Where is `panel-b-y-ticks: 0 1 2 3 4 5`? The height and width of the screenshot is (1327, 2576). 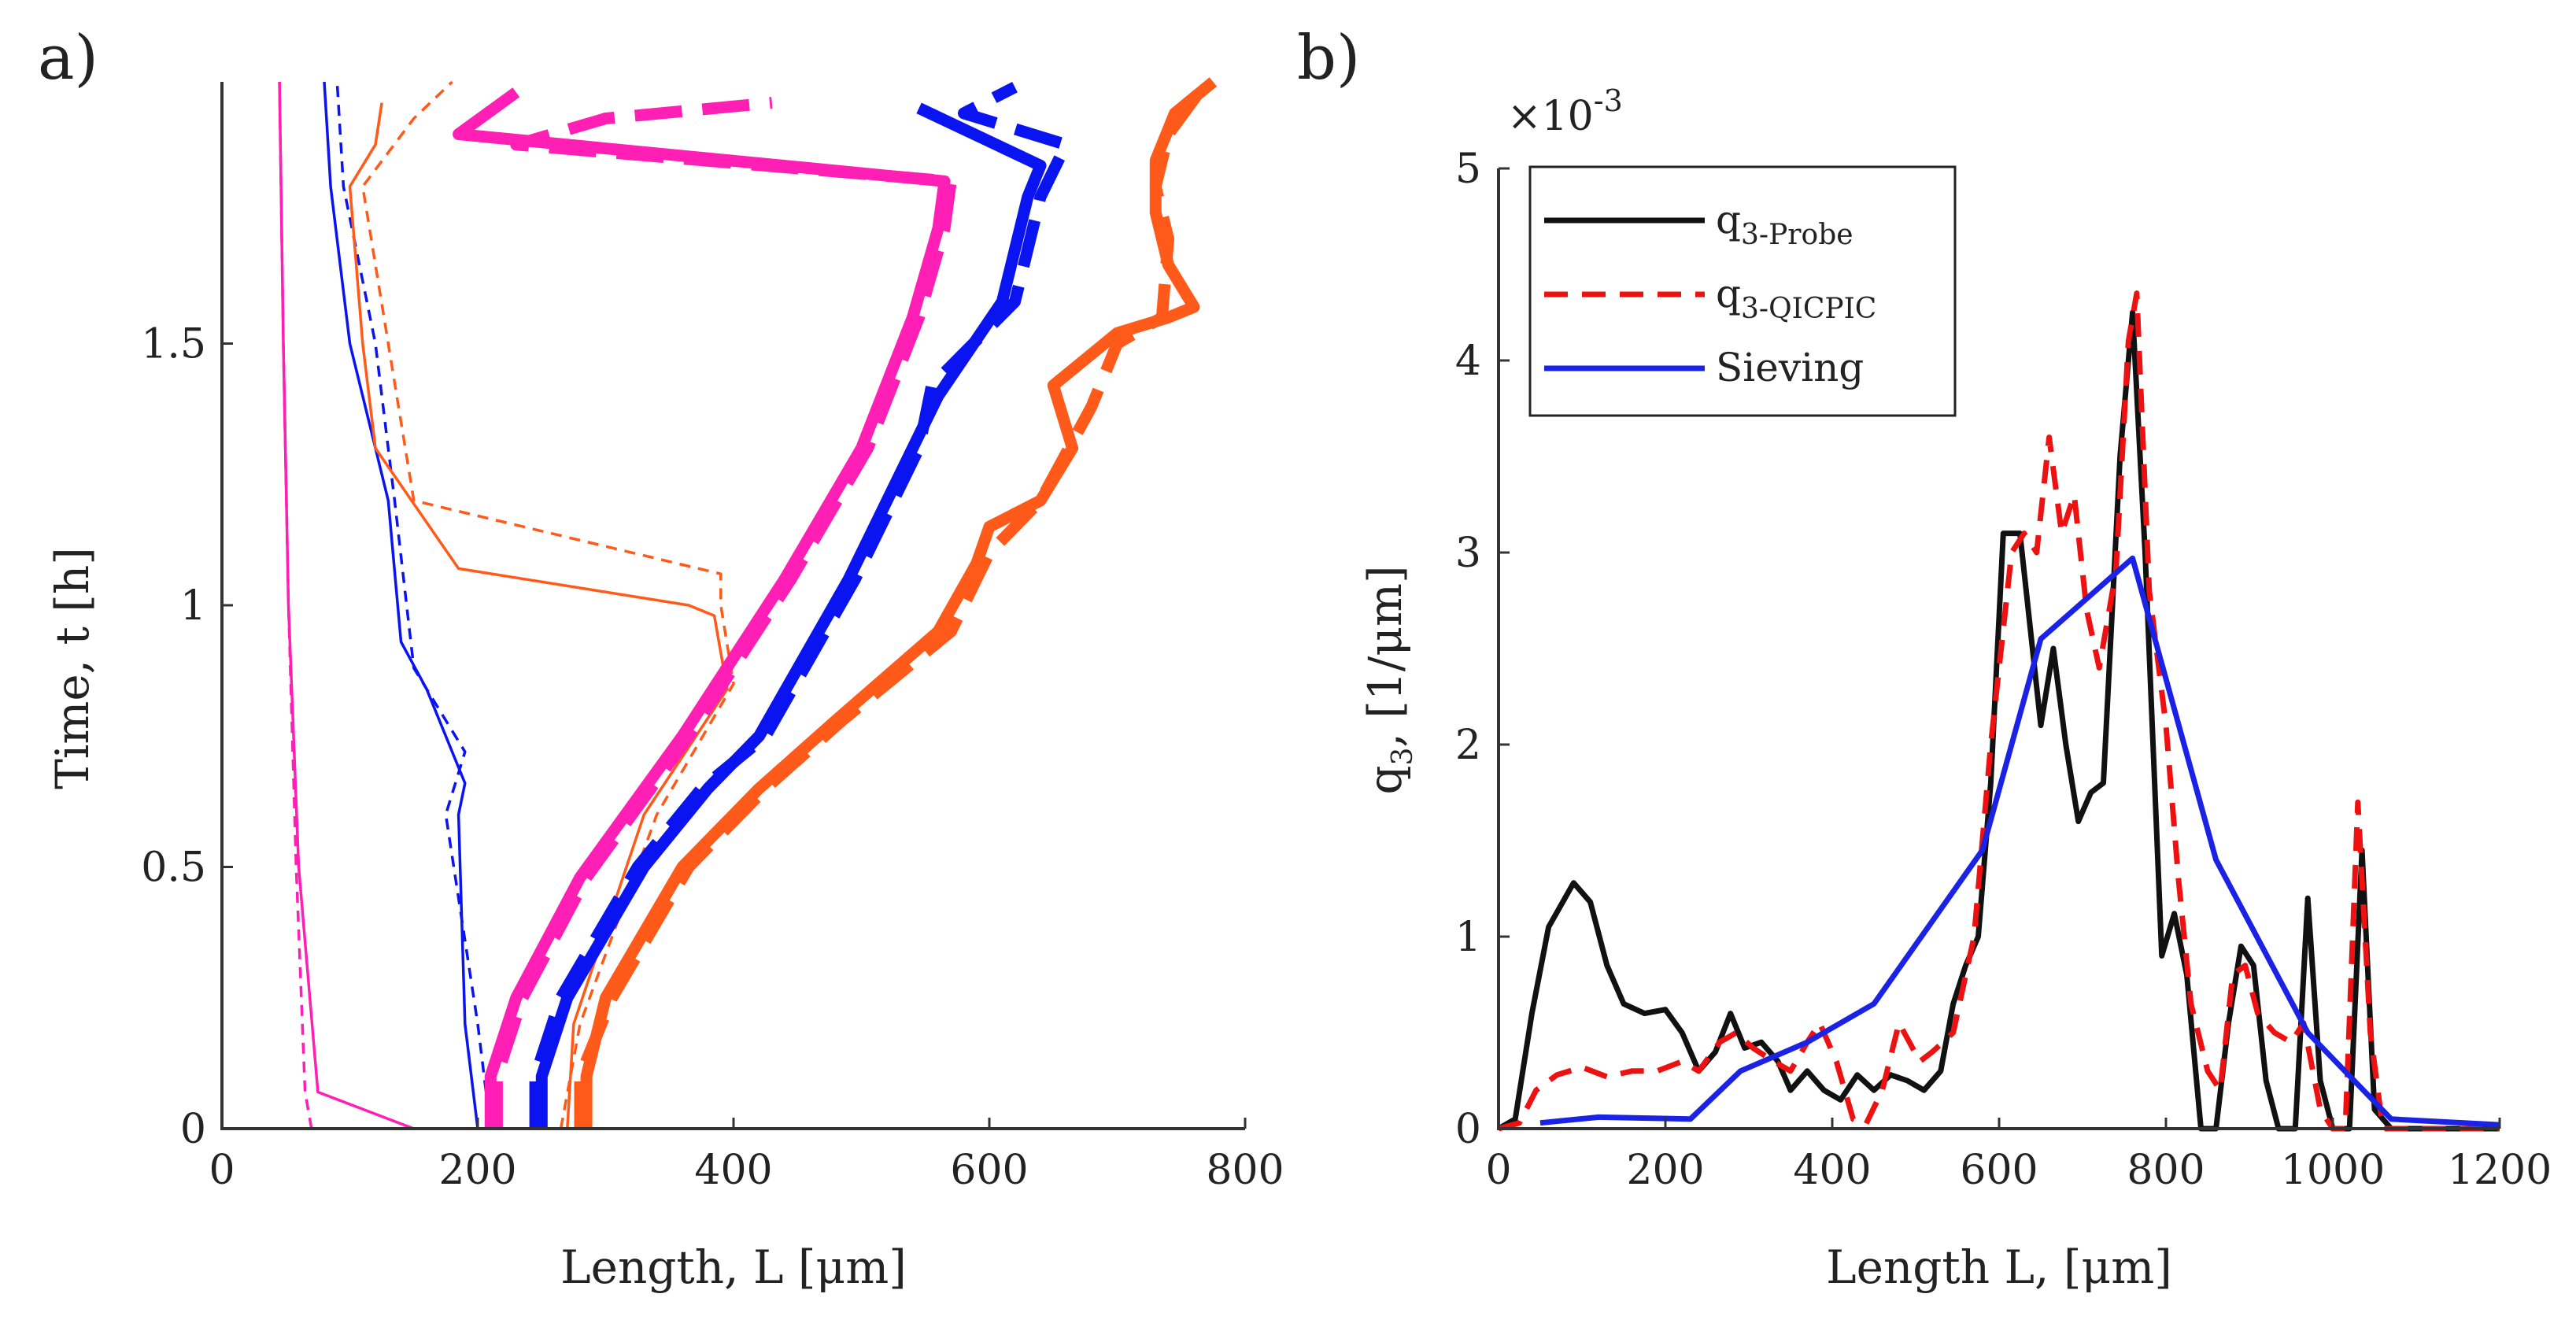 panel-b-y-ticks: 0 1 2 3 4 5 is located at coordinates (1482, 649).